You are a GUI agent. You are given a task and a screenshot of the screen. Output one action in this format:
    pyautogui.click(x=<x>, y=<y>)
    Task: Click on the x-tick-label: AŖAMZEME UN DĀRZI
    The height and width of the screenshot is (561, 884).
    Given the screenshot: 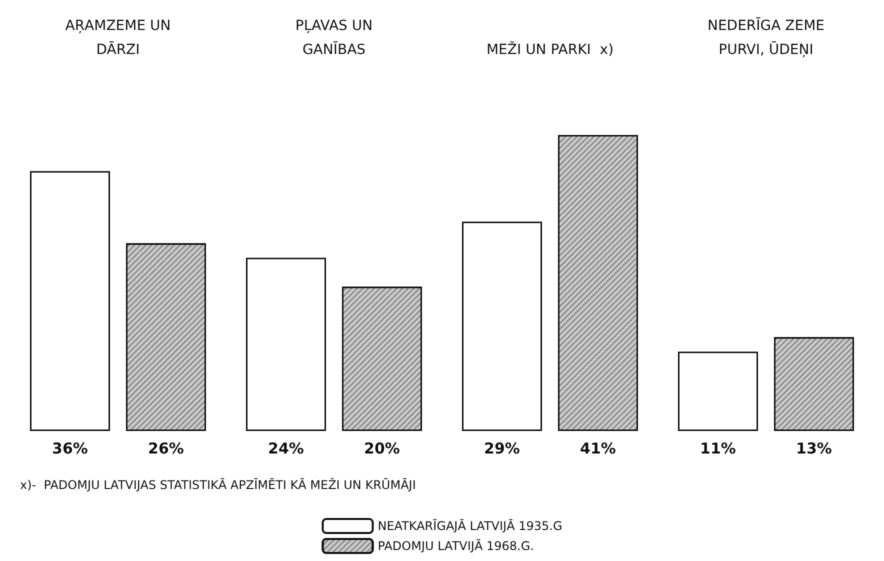 What is the action you would take?
    pyautogui.click(x=118, y=38)
    